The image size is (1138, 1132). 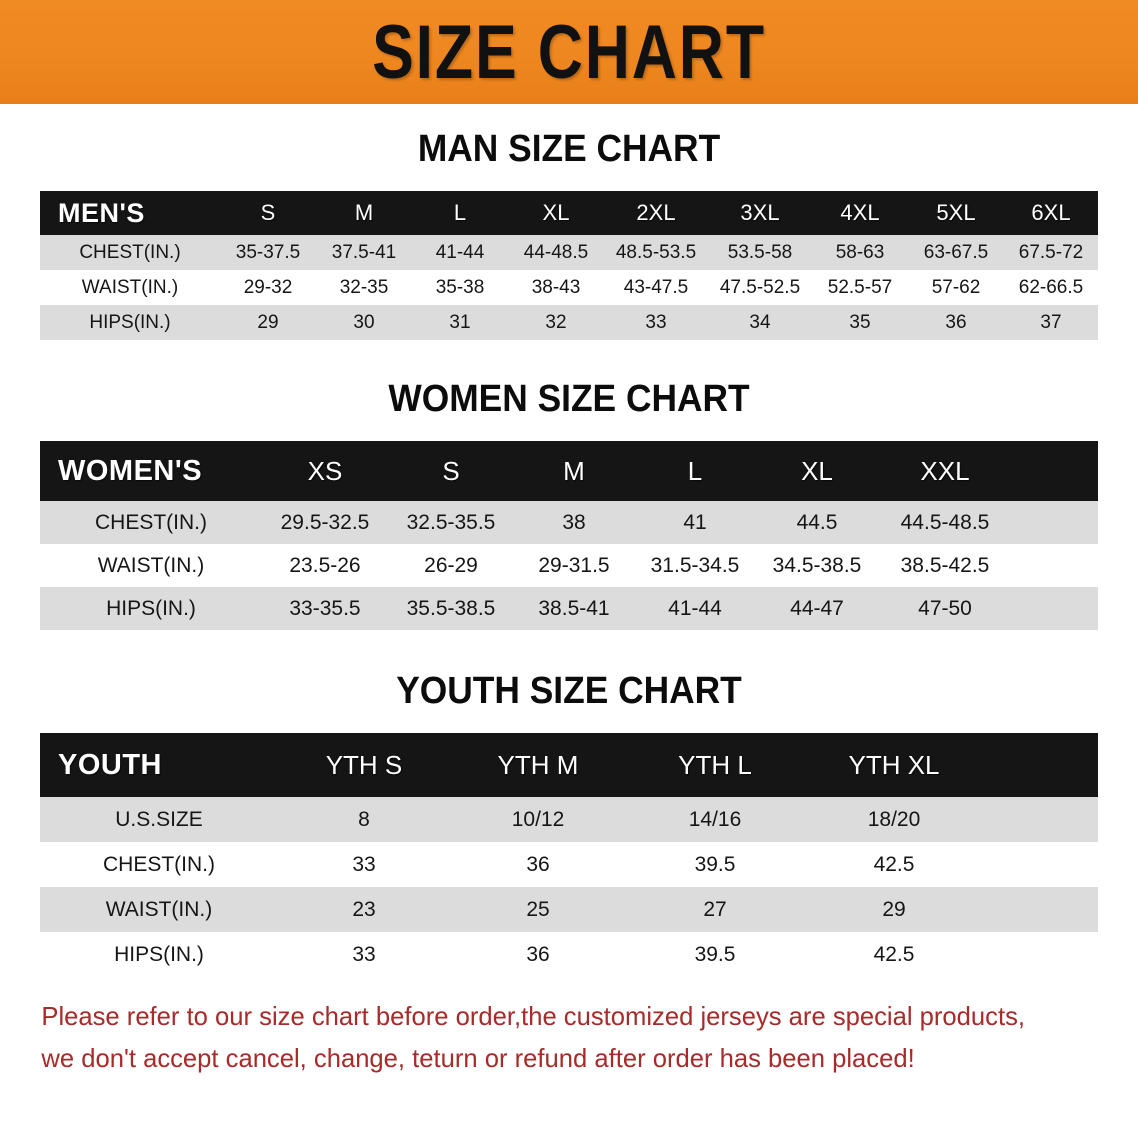 What do you see at coordinates (1055, 565) in the screenshot?
I see `women-waist-spacer` at bounding box center [1055, 565].